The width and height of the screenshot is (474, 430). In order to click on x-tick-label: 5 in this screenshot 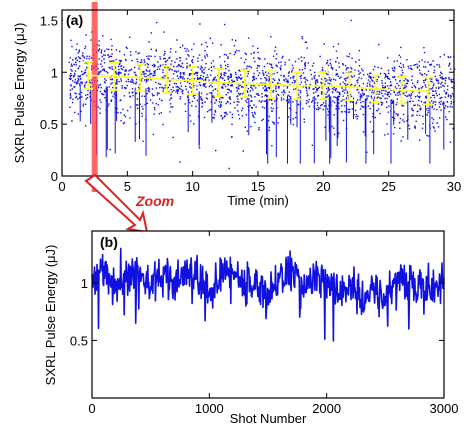, I will do `click(127, 186)`.